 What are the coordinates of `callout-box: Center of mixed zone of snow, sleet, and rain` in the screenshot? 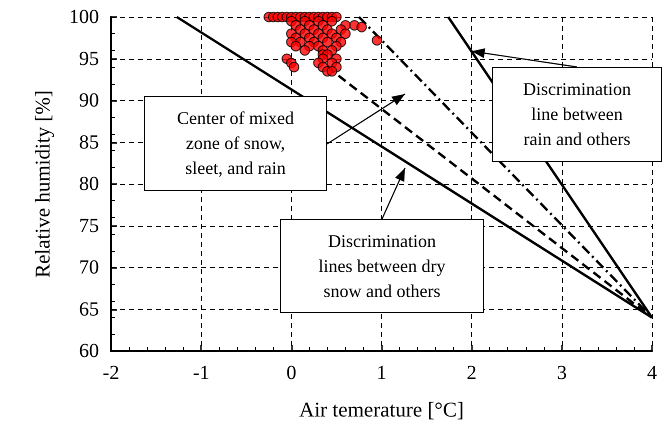 It's located at (235, 143).